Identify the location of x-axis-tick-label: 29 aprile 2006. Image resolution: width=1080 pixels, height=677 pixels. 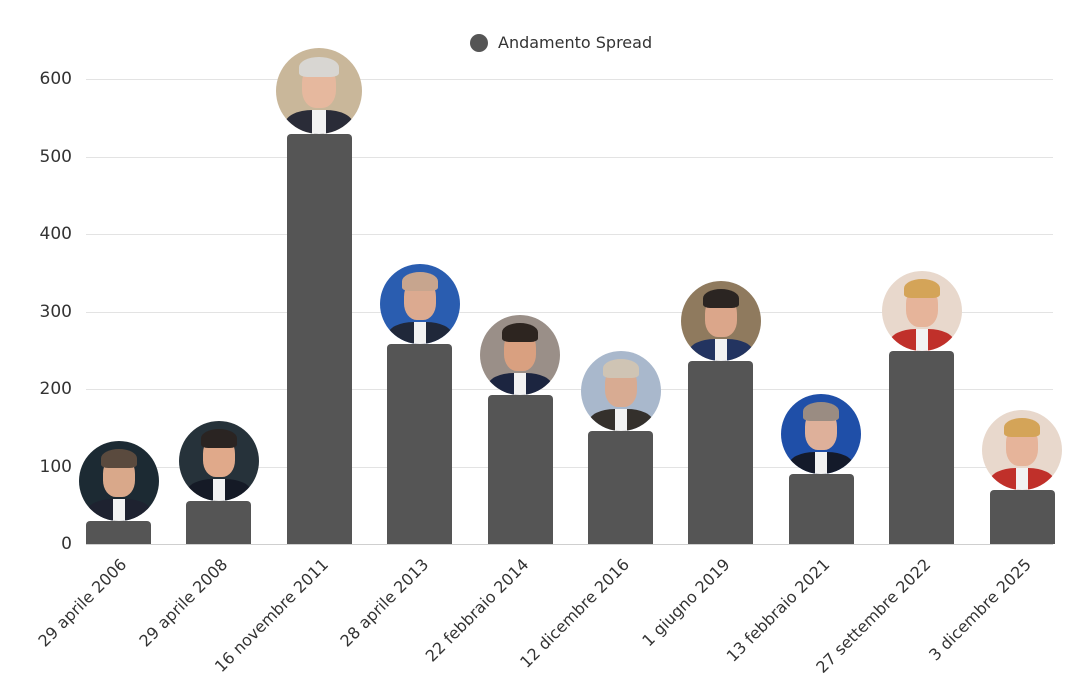
(82, 602).